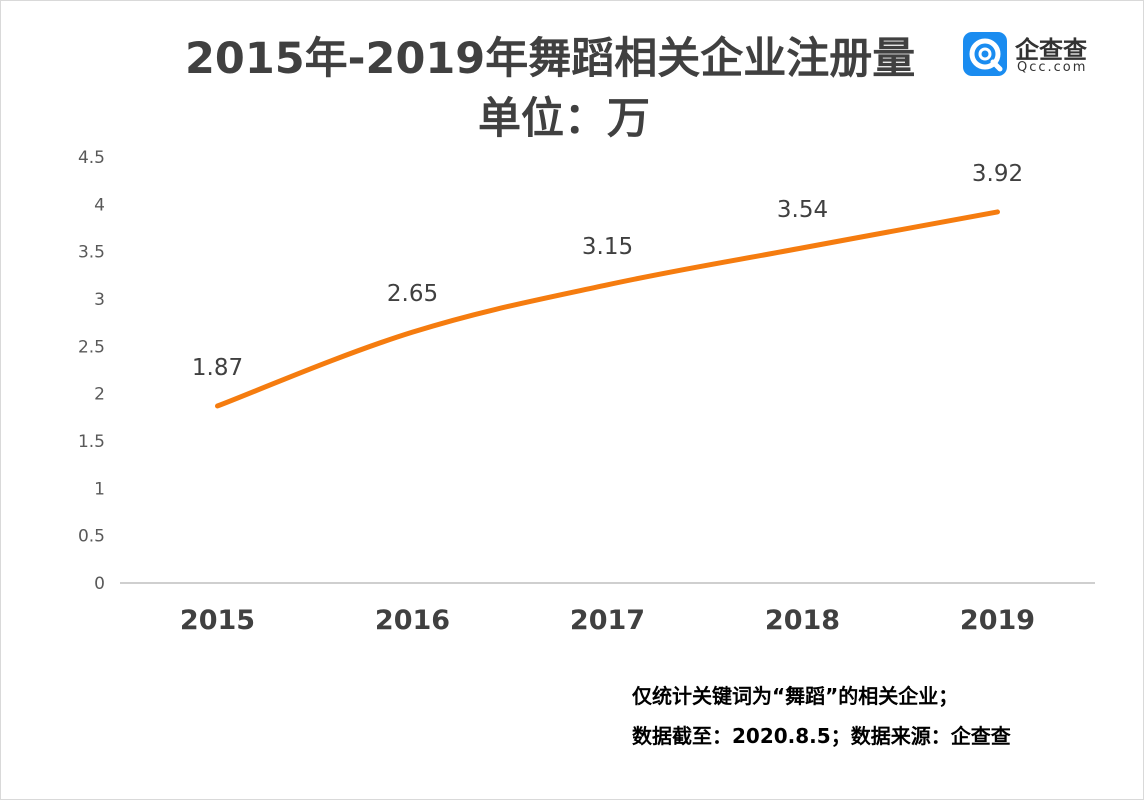 This screenshot has width=1144, height=800. What do you see at coordinates (91, 537) in the screenshot?
I see `y-tick-label: 0.5` at bounding box center [91, 537].